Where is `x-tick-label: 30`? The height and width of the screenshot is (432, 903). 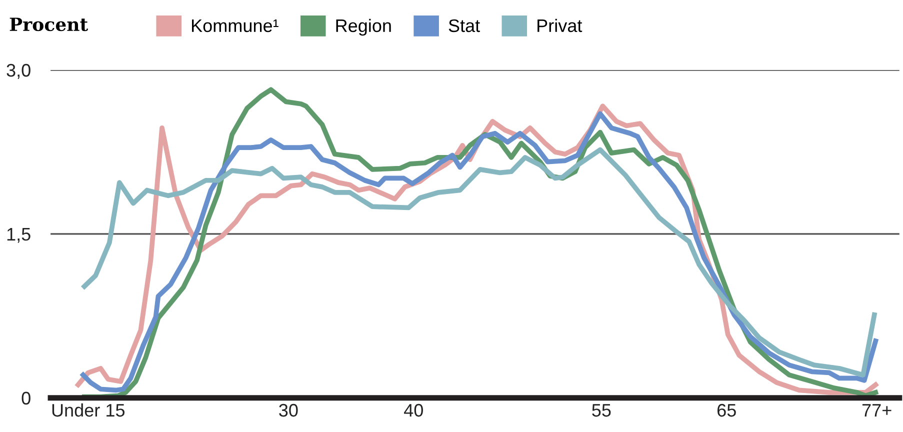 x-tick-label: 30 is located at coordinates (288, 410).